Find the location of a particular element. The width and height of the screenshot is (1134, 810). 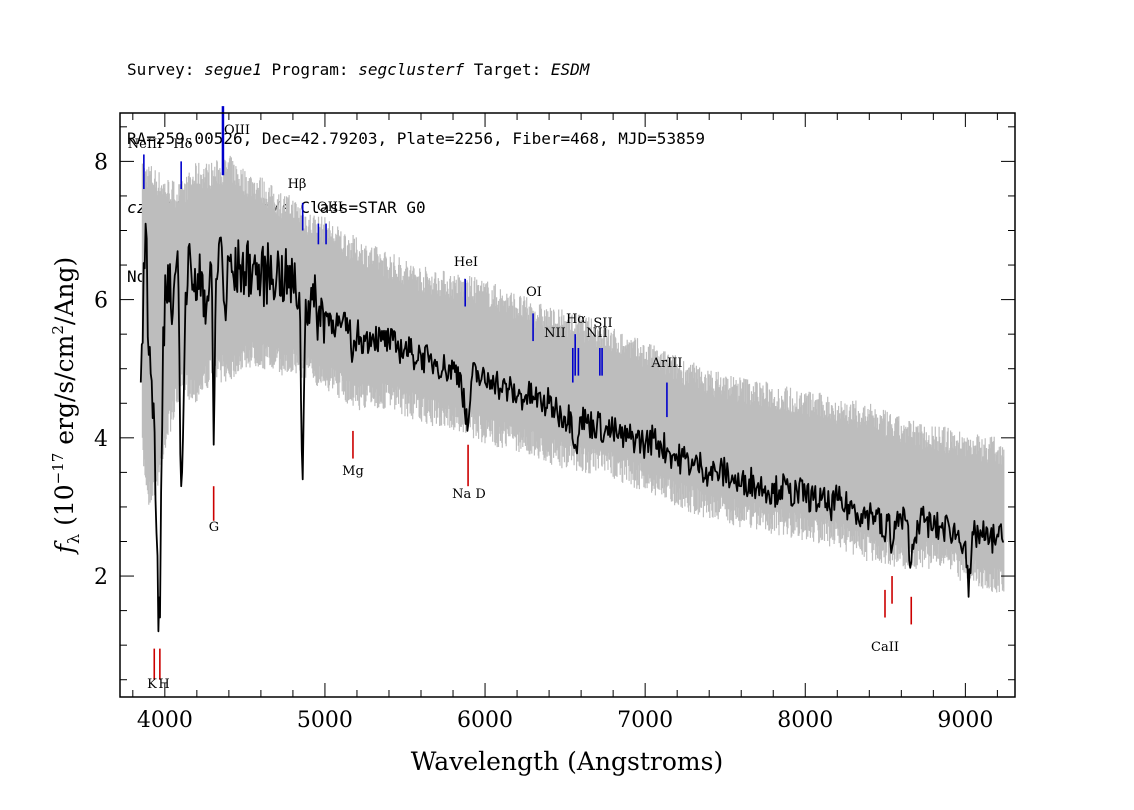

emission-line-label: NeIII is located at coordinates (145, 144).